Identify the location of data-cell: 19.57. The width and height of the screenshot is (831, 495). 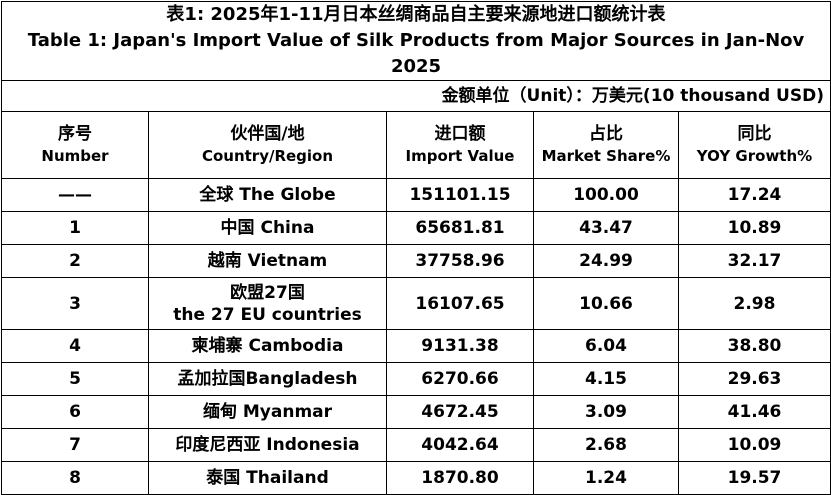
(754, 478).